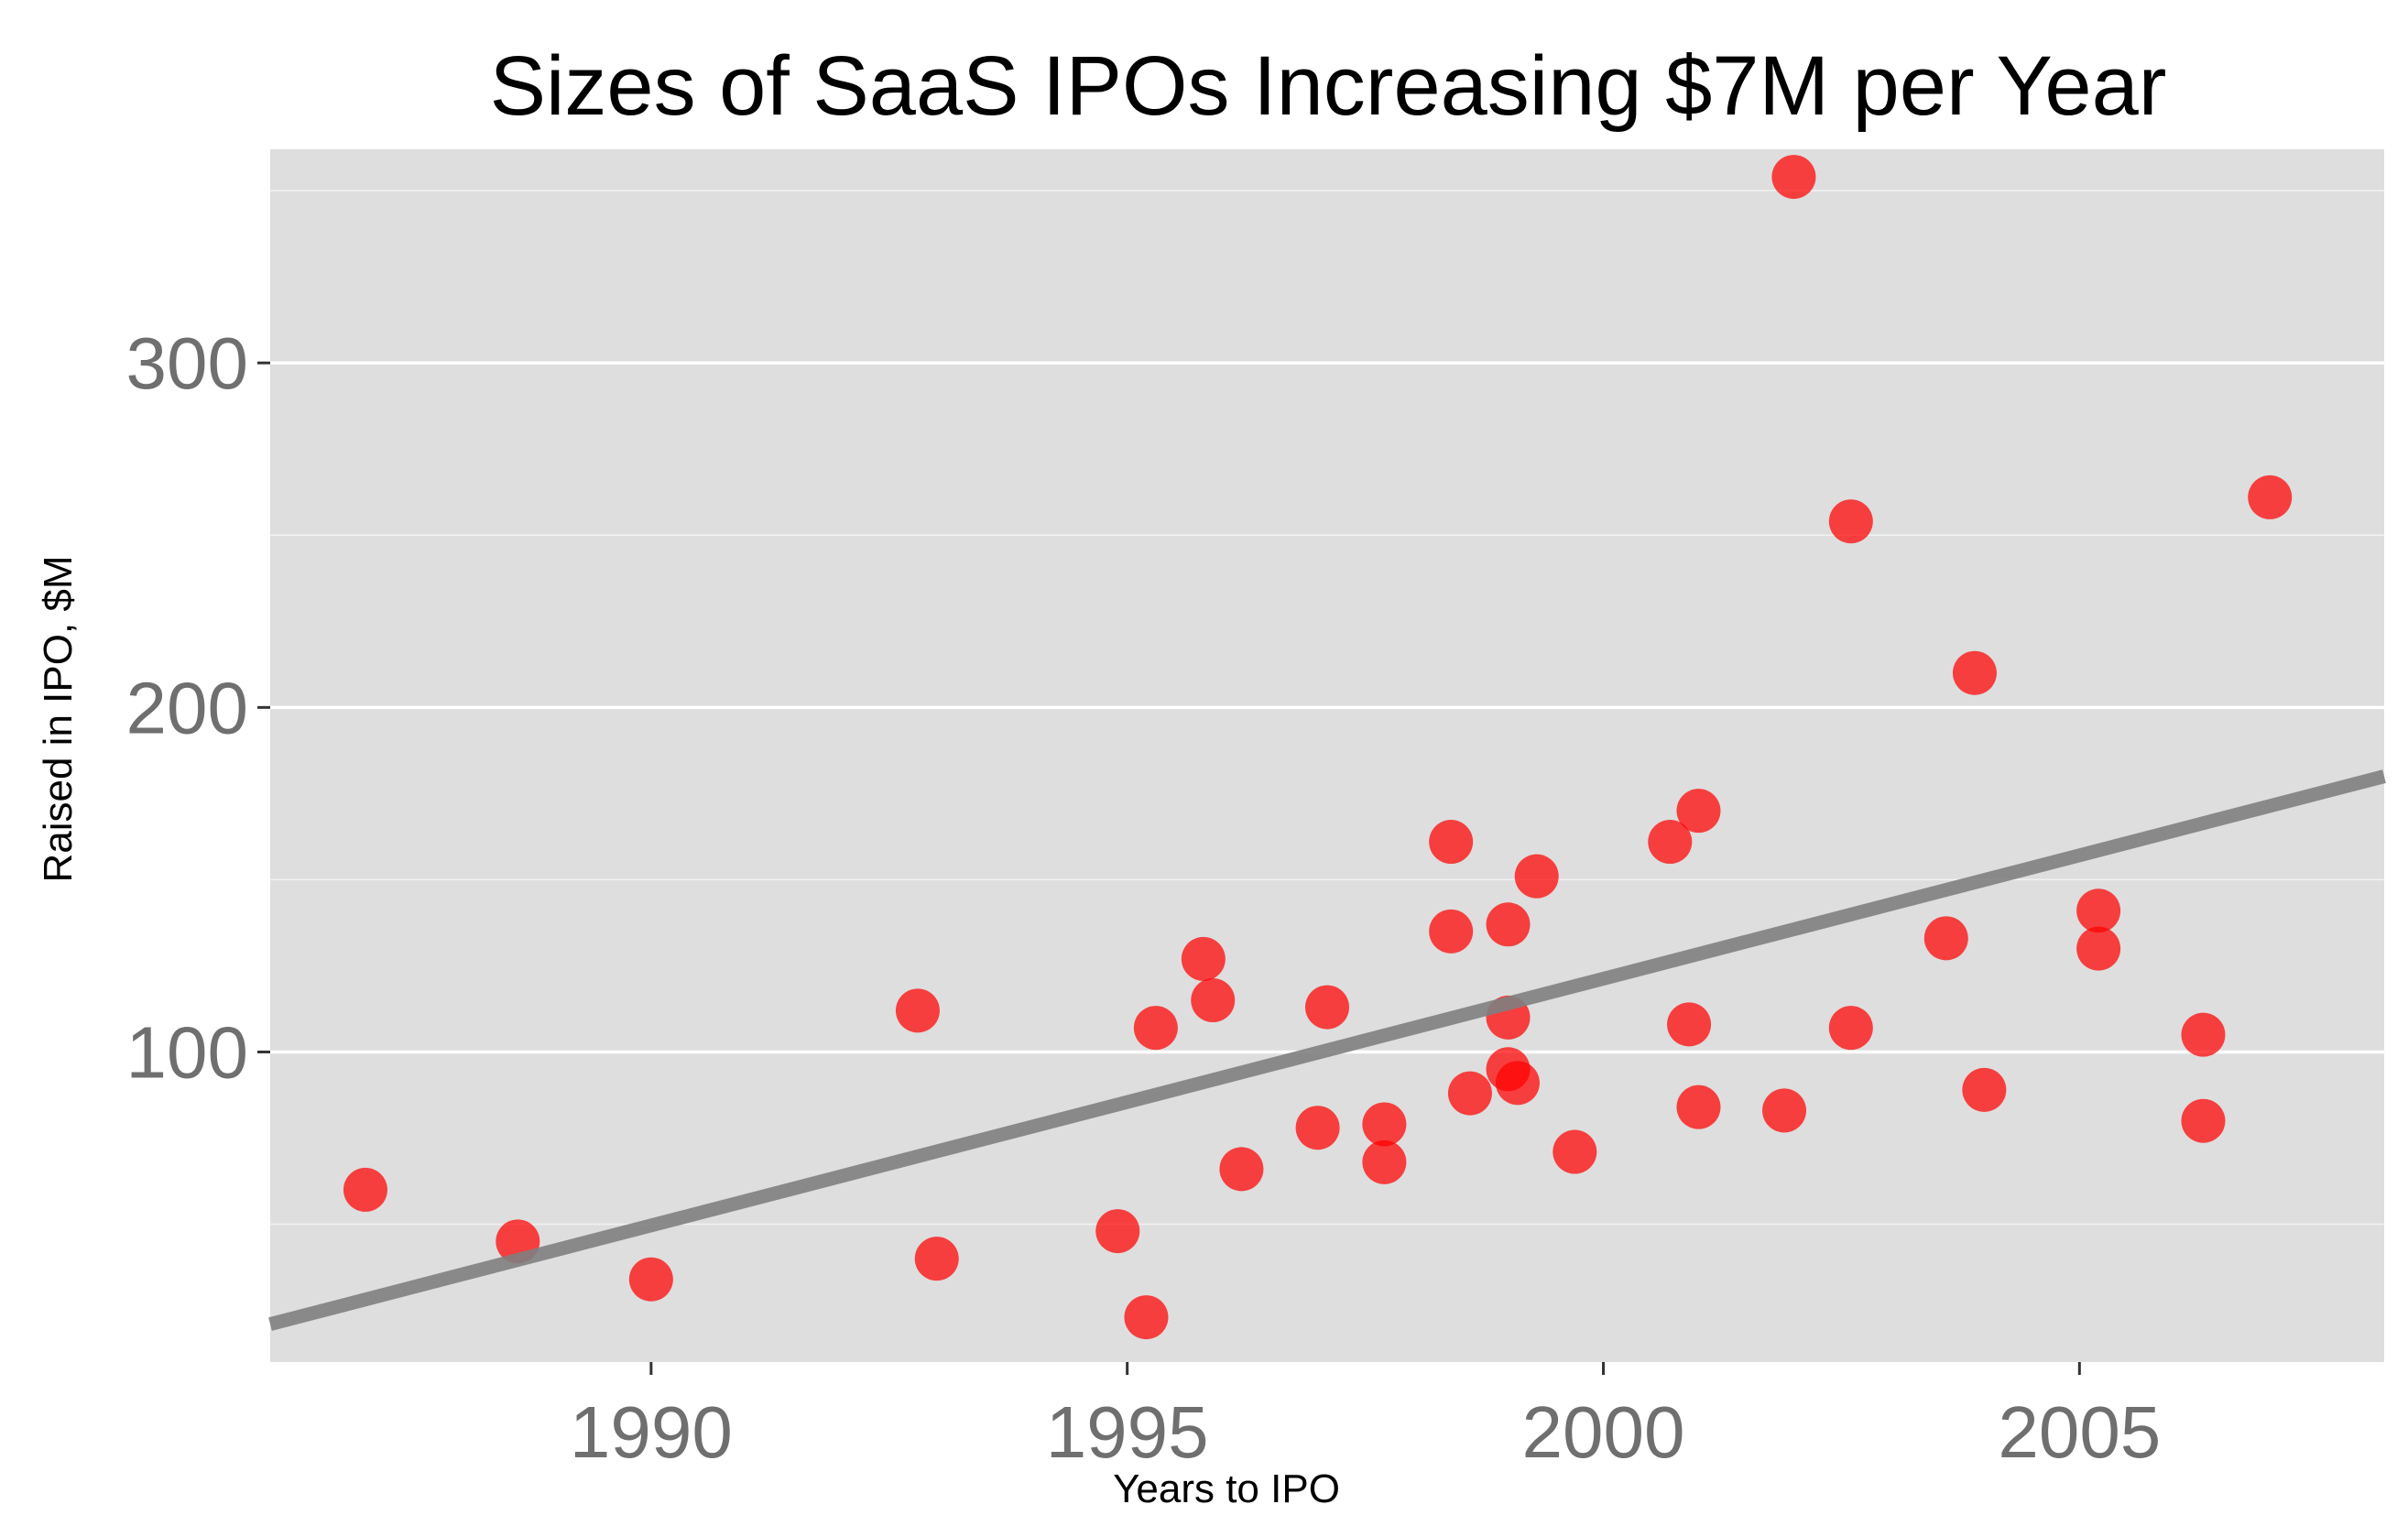  Describe the element at coordinates (58, 718) in the screenshot. I see `y-axis-label: Raised in IPO, $M` at that location.